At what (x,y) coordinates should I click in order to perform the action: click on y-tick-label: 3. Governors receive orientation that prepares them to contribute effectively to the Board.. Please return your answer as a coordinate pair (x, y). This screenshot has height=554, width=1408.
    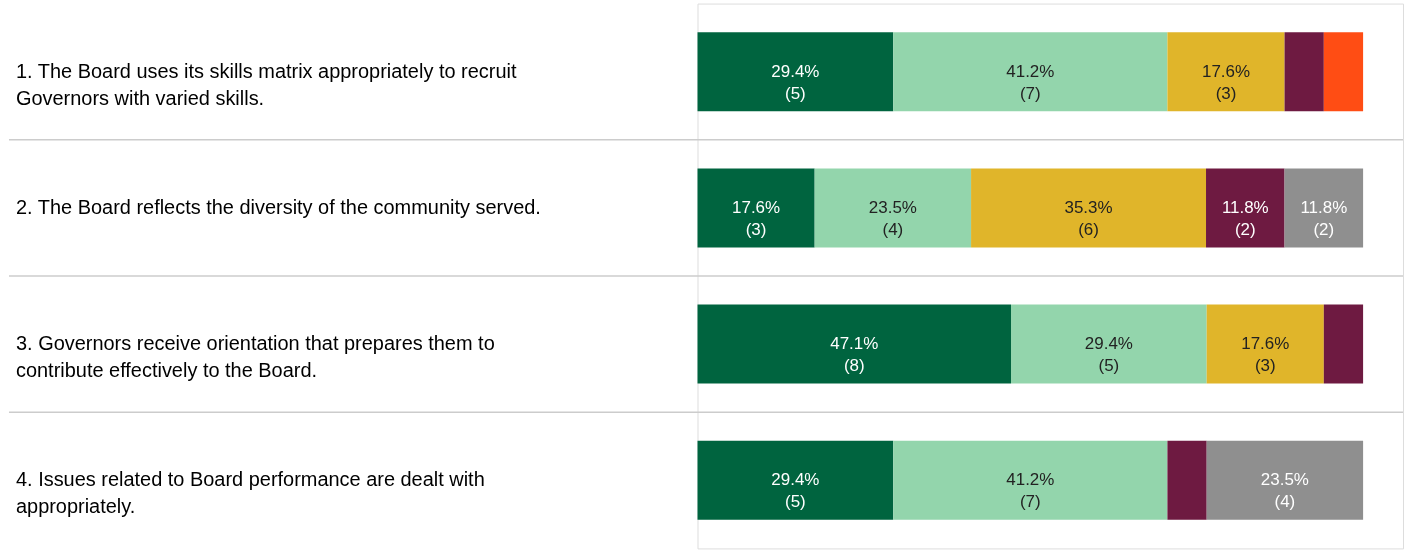
    Looking at the image, I should click on (255, 357).